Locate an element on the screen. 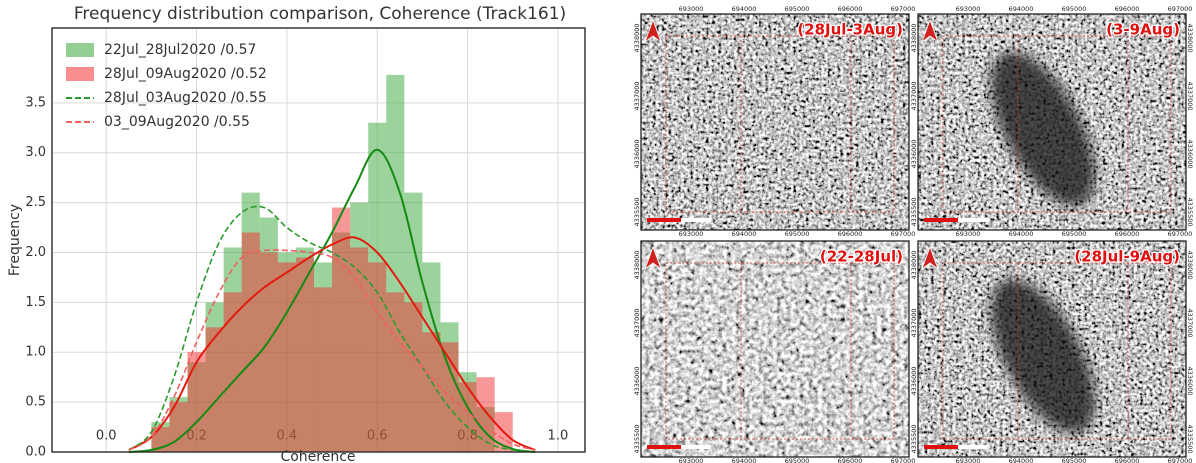 The image size is (1196, 463). y-tick-label: 0.0 is located at coordinates (35, 452).